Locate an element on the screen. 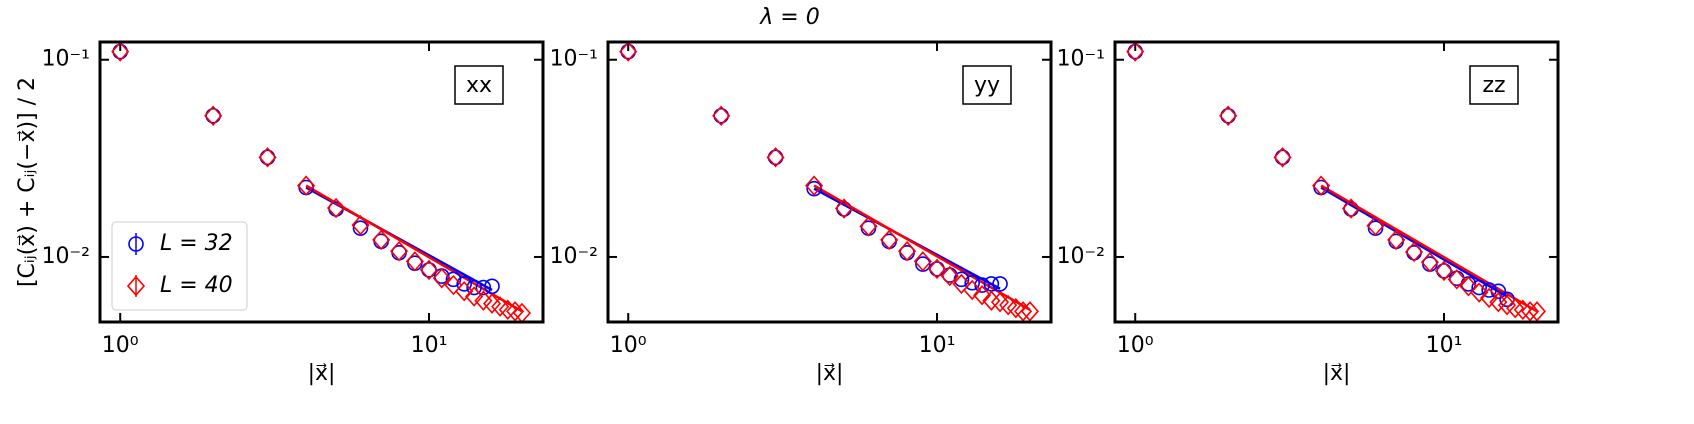 The width and height of the screenshot is (1694, 424). legend-label: L = 40 is located at coordinates (196, 285).